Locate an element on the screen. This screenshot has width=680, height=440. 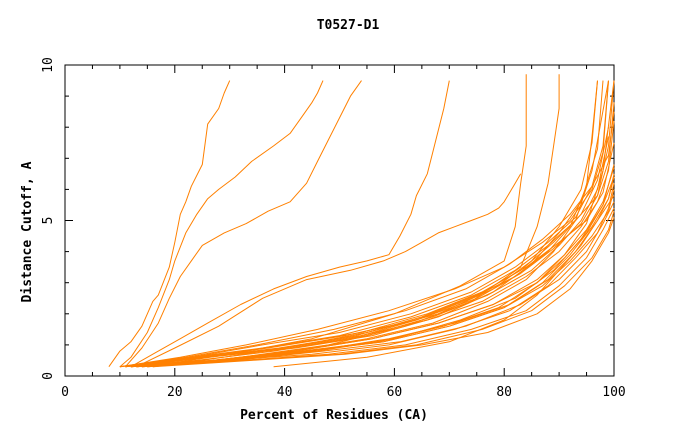
y-tick-label: 0 is located at coordinates (48, 376).